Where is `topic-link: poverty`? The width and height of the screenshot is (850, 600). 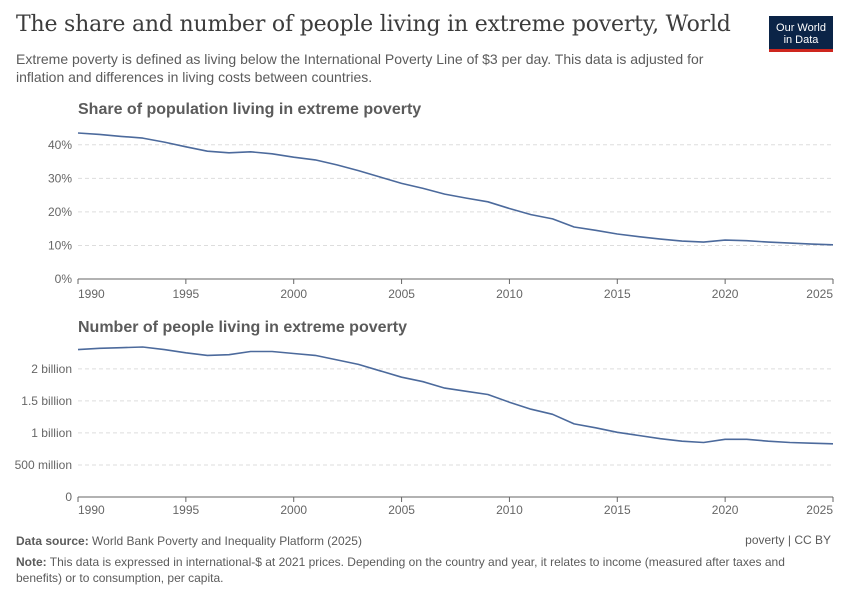 topic-link: poverty is located at coordinates (765, 540).